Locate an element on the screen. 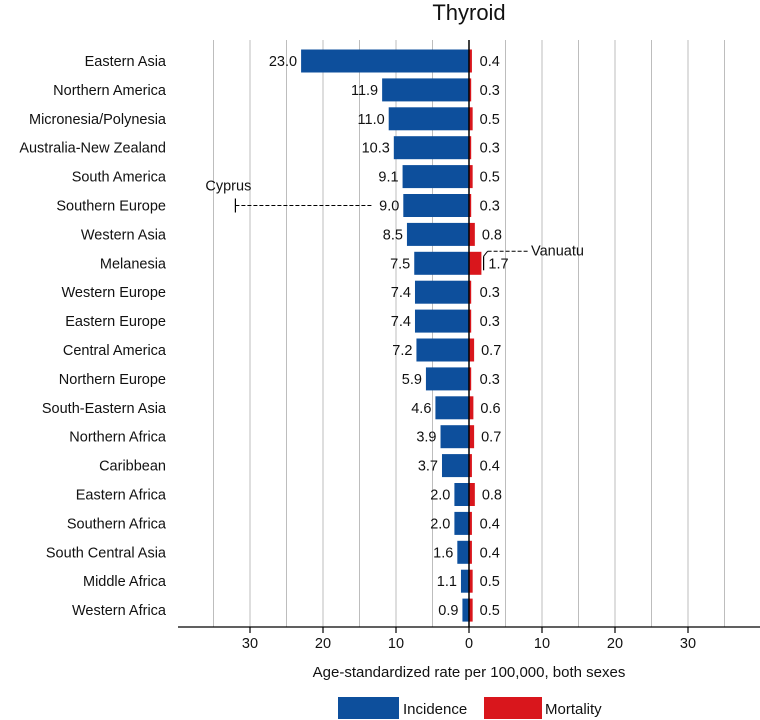 The height and width of the screenshot is (720, 760). incidence-value-label: 7.5 is located at coordinates (400, 264).